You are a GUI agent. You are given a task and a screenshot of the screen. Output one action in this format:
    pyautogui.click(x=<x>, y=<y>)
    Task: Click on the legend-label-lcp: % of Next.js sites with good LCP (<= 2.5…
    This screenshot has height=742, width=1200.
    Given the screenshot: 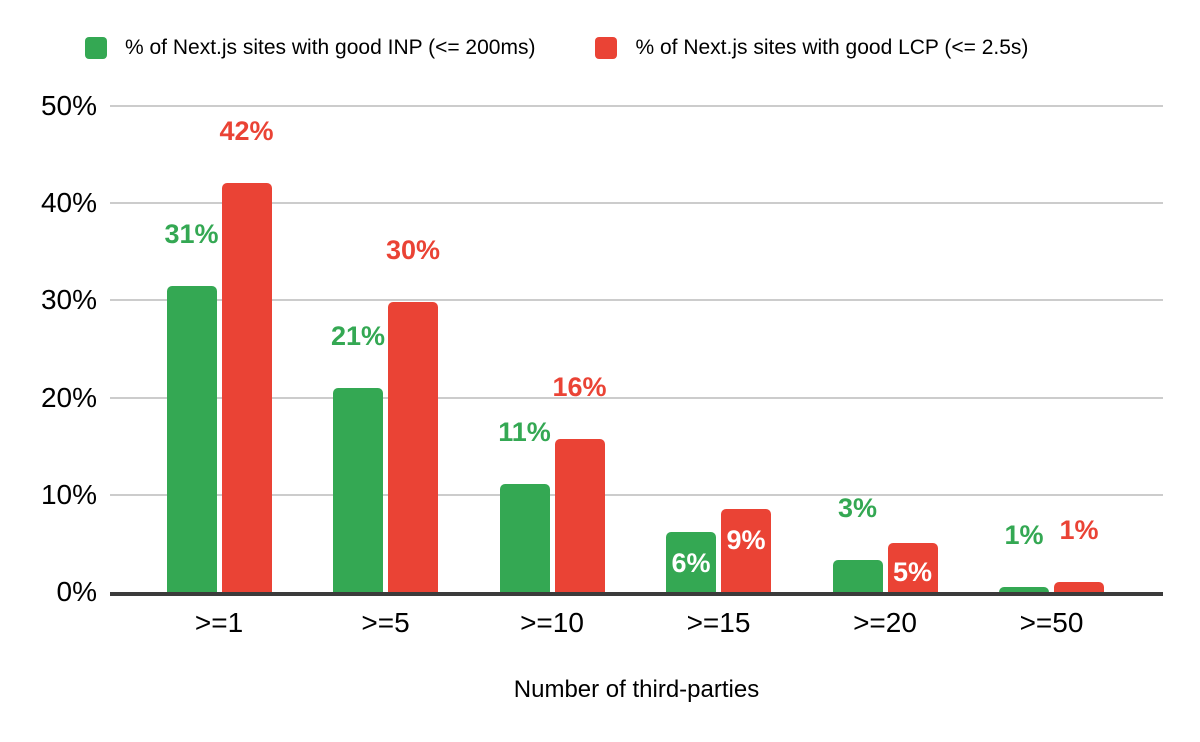 What is the action you would take?
    pyautogui.click(x=832, y=47)
    